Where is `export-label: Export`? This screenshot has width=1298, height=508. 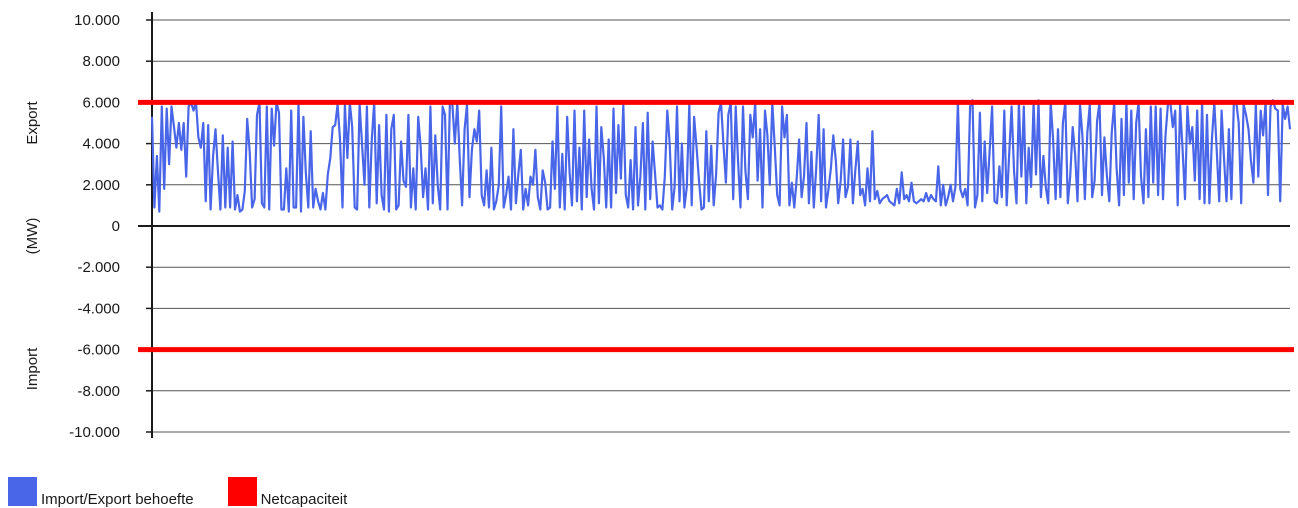
export-label: Export is located at coordinates (32, 122).